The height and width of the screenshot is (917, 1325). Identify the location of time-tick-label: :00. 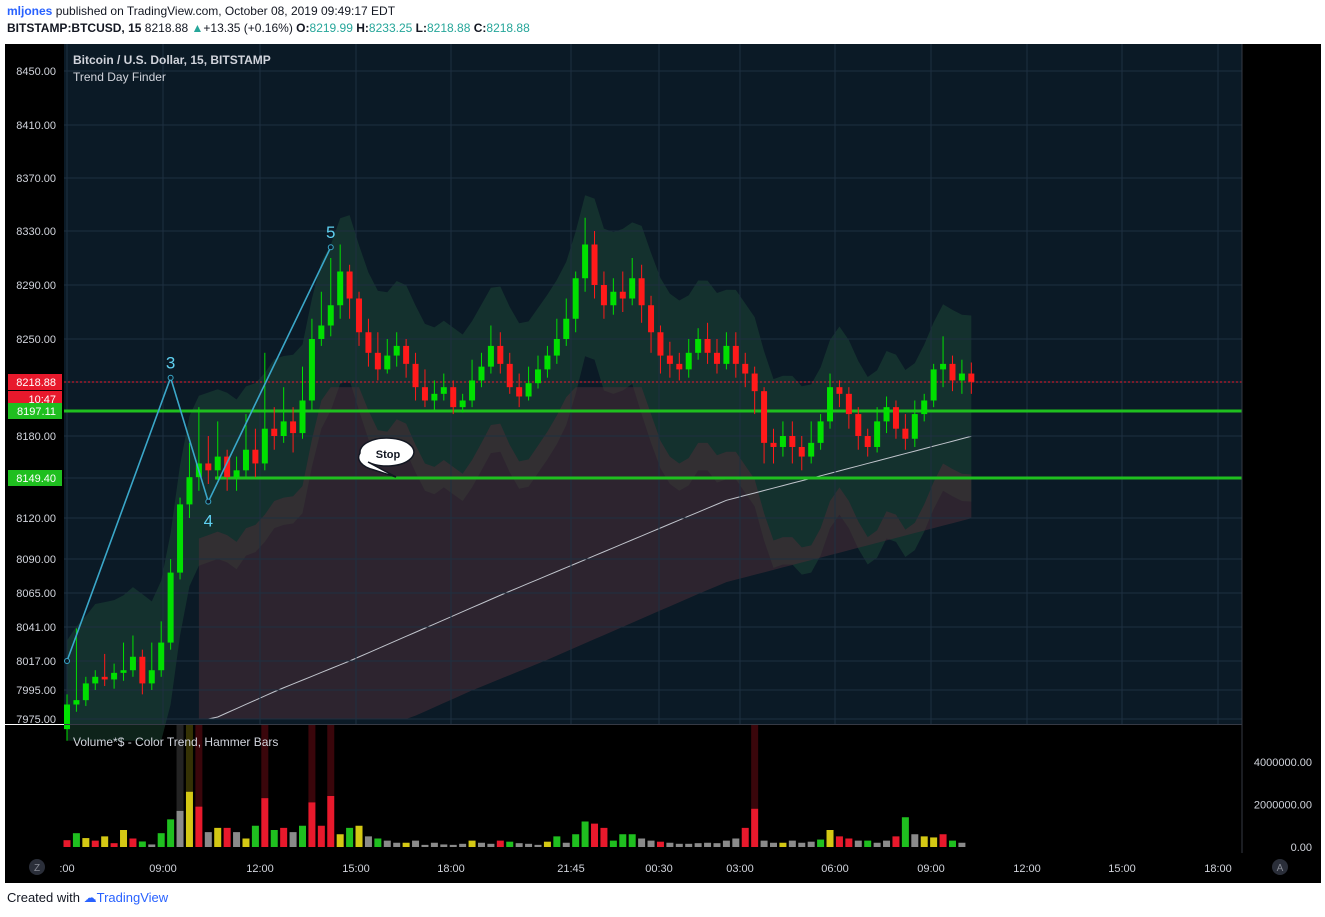
(66, 869).